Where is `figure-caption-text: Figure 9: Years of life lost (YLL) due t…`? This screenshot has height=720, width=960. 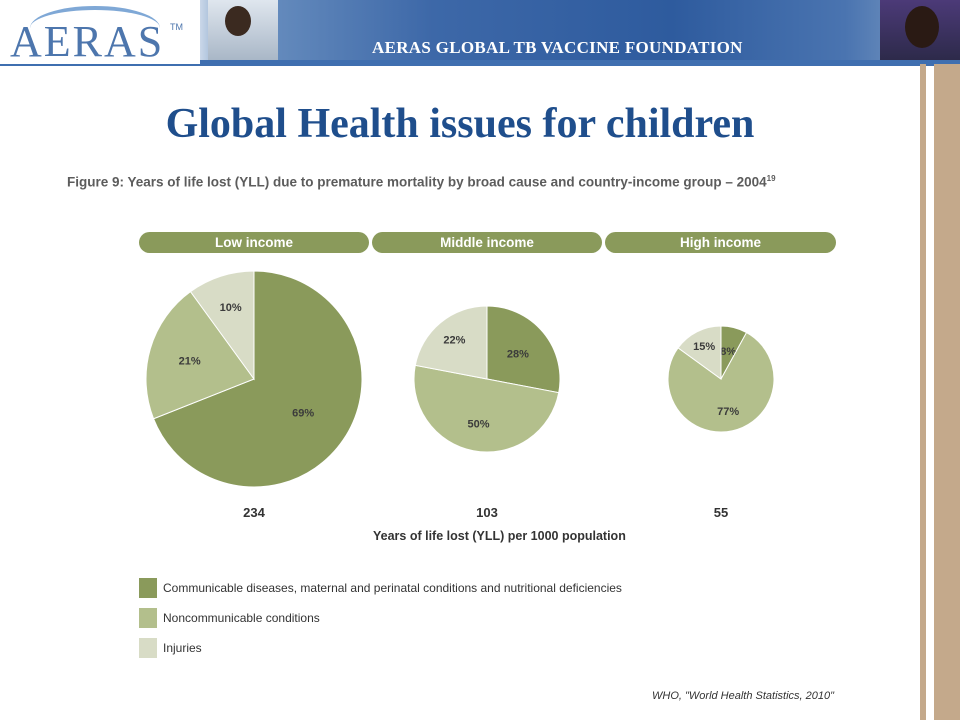
figure-caption-text: Figure 9: Years of life lost (YLL) due t… is located at coordinates (417, 182).